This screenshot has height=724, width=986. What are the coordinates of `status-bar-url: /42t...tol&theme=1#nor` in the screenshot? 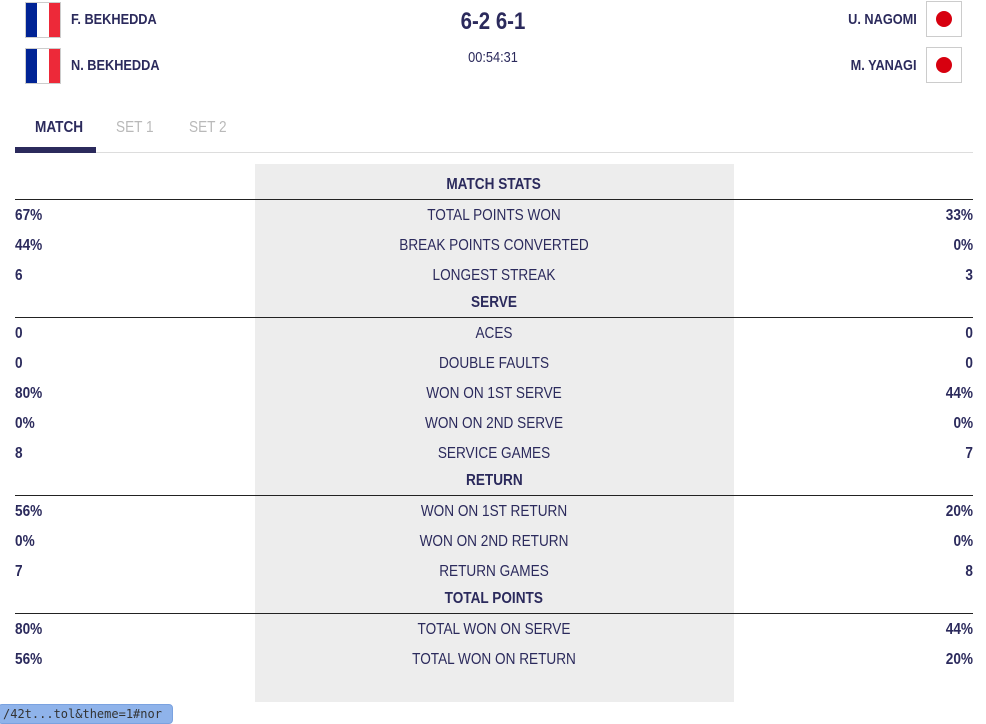 It's located at (86, 714).